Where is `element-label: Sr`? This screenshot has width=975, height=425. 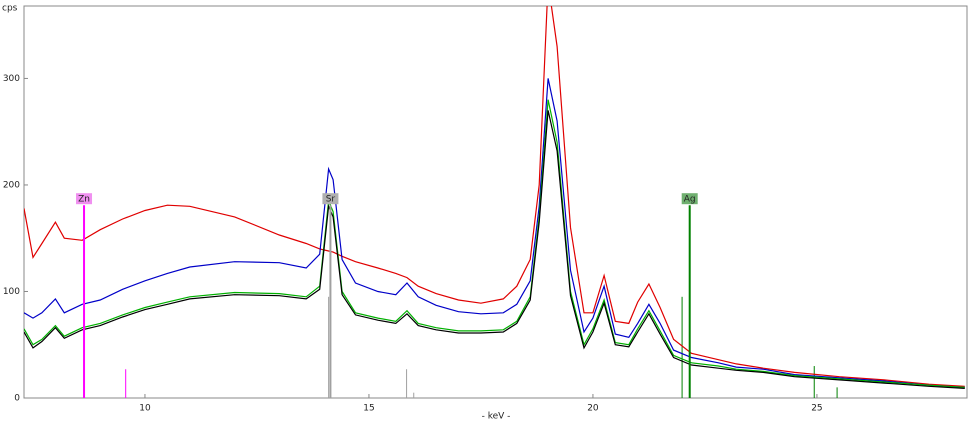 element-label: Sr is located at coordinates (331, 200).